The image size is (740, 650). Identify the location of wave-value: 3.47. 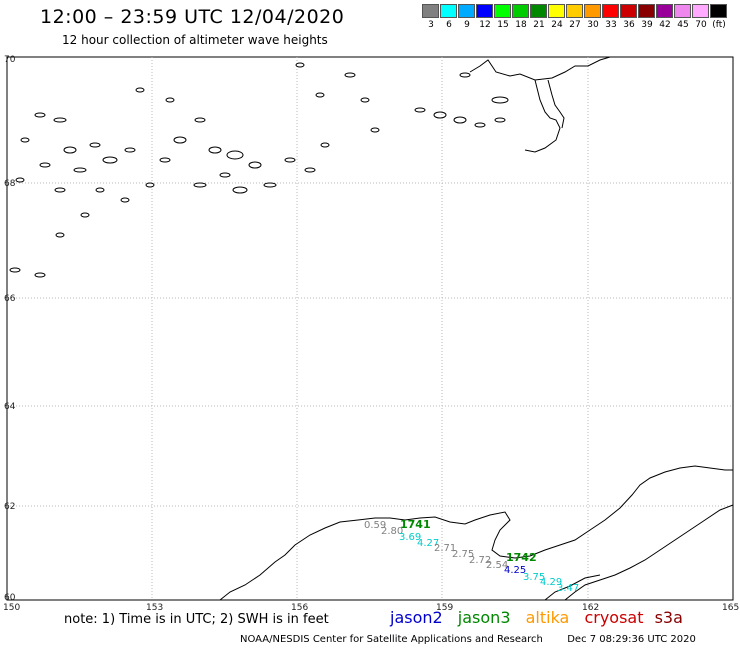
(568, 588).